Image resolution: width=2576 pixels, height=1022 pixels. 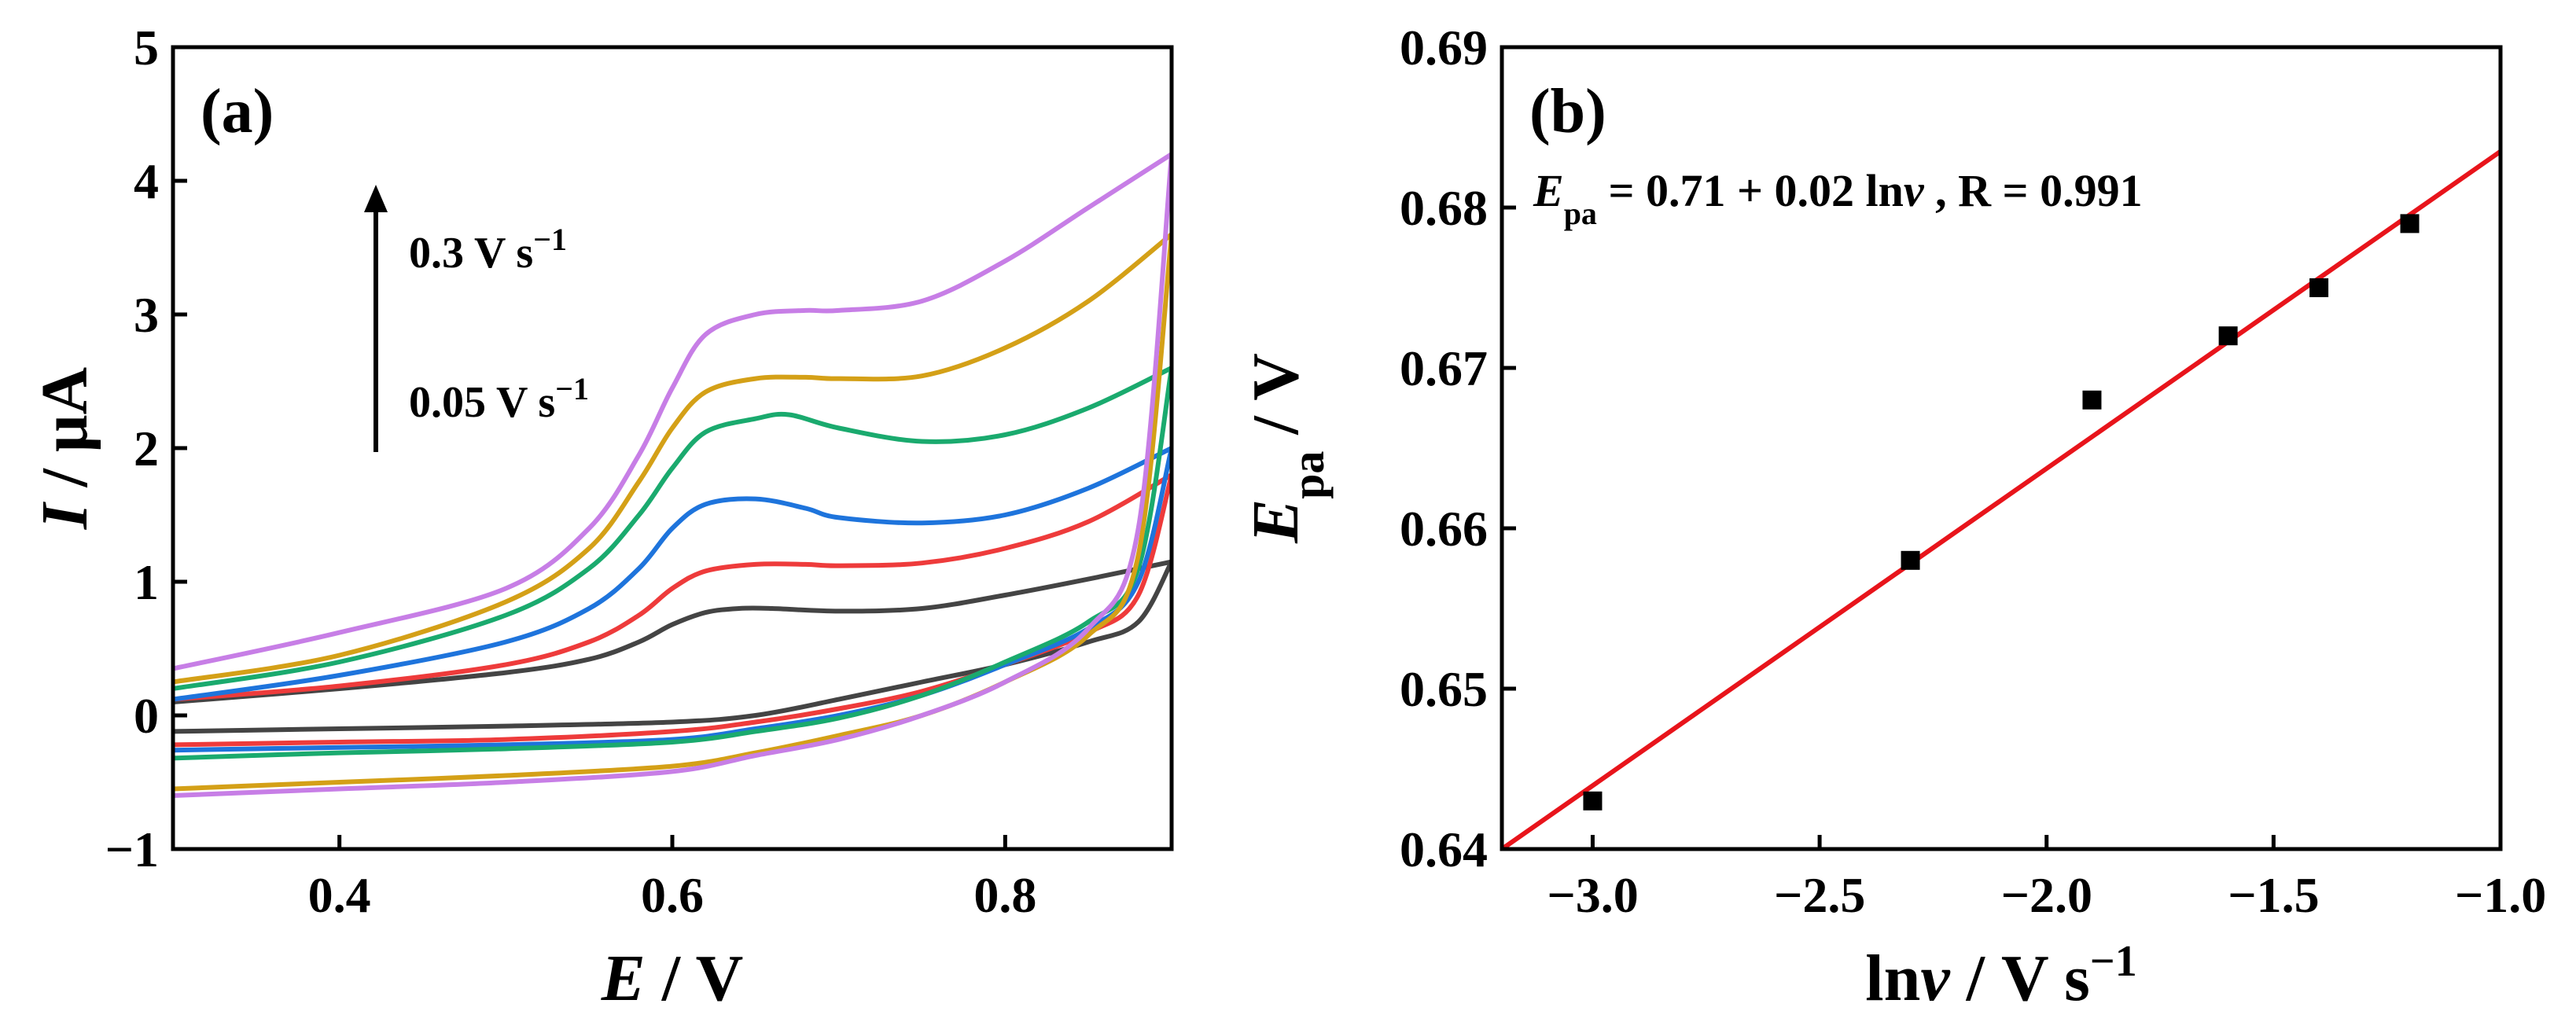 What do you see at coordinates (1458, 449) in the screenshot?
I see `y-axis-b: 0.64 0.65 0.66 0.67 0.68 0.69` at bounding box center [1458, 449].